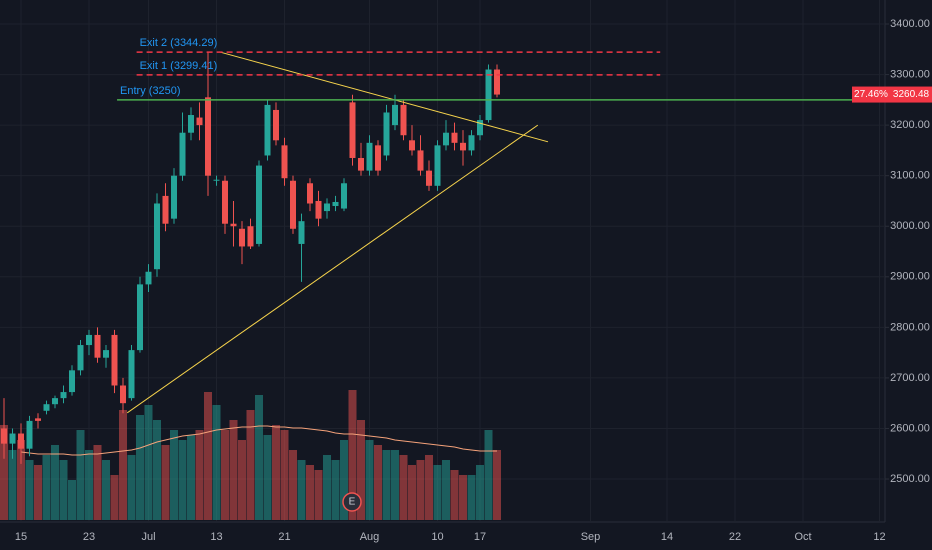 Image resolution: width=932 pixels, height=550 pixels. What do you see at coordinates (910, 378) in the screenshot?
I see `y-tick-label: 2700.00` at bounding box center [910, 378].